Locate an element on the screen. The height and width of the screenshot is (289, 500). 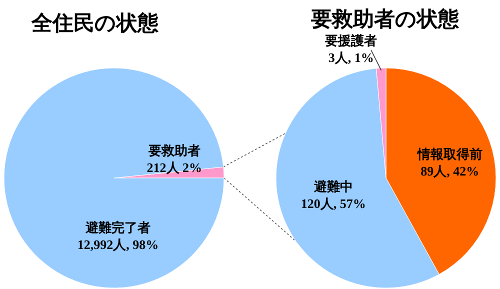
data-label: 12,992人, 98% is located at coordinates (118, 244).